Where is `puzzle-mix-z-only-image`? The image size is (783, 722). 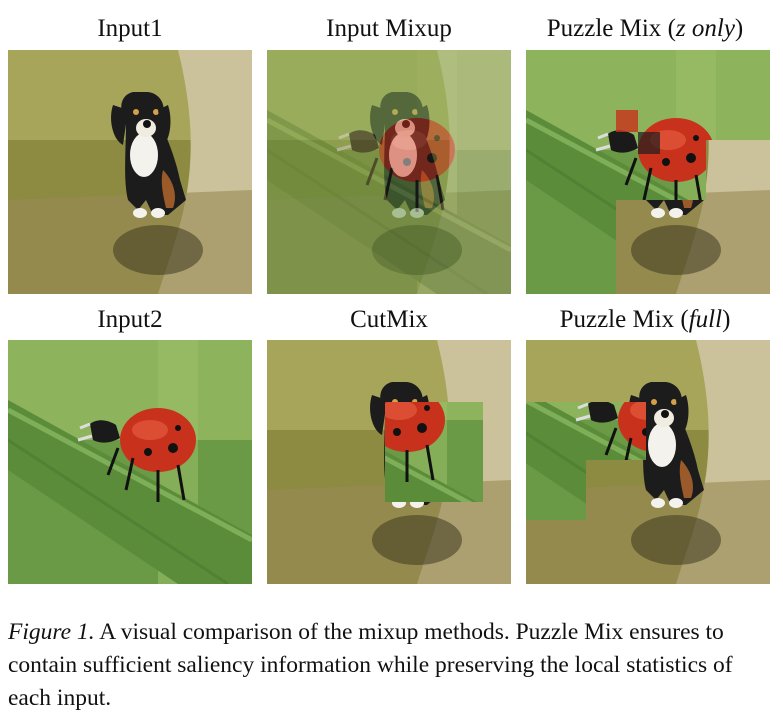
puzzle-mix-z-only-image is located at coordinates (648, 172).